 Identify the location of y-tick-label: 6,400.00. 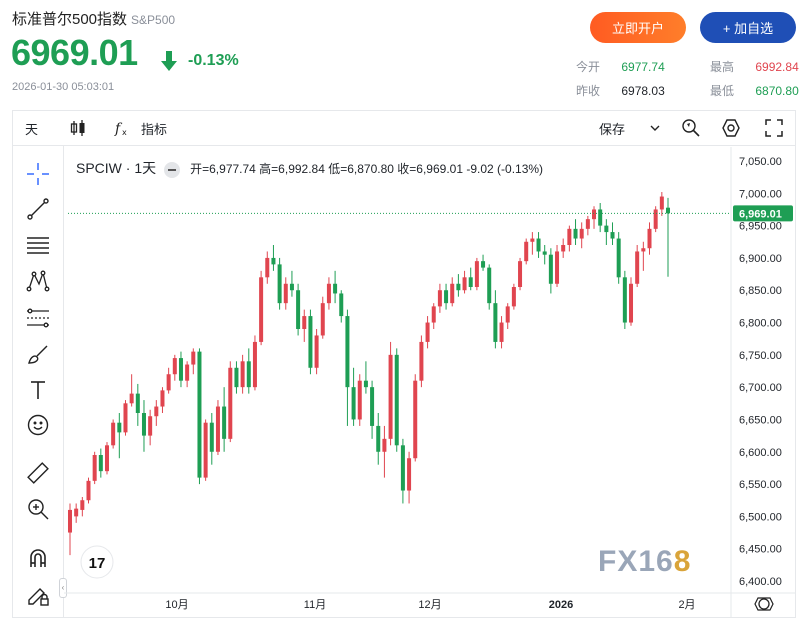
(760, 582).